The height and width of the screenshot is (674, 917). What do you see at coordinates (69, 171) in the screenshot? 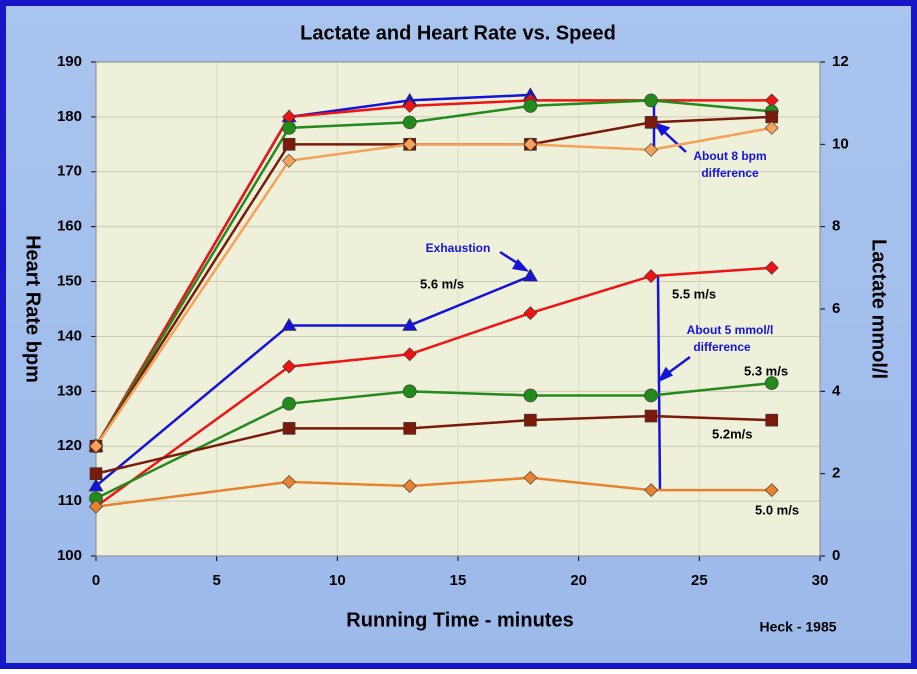
I see `y-tick-label: 170` at bounding box center [69, 171].